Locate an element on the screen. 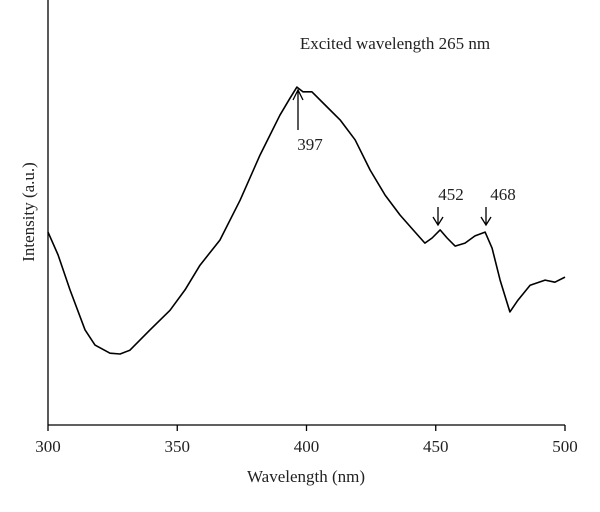 The height and width of the screenshot is (512, 600). annotation: 468 is located at coordinates (503, 194).